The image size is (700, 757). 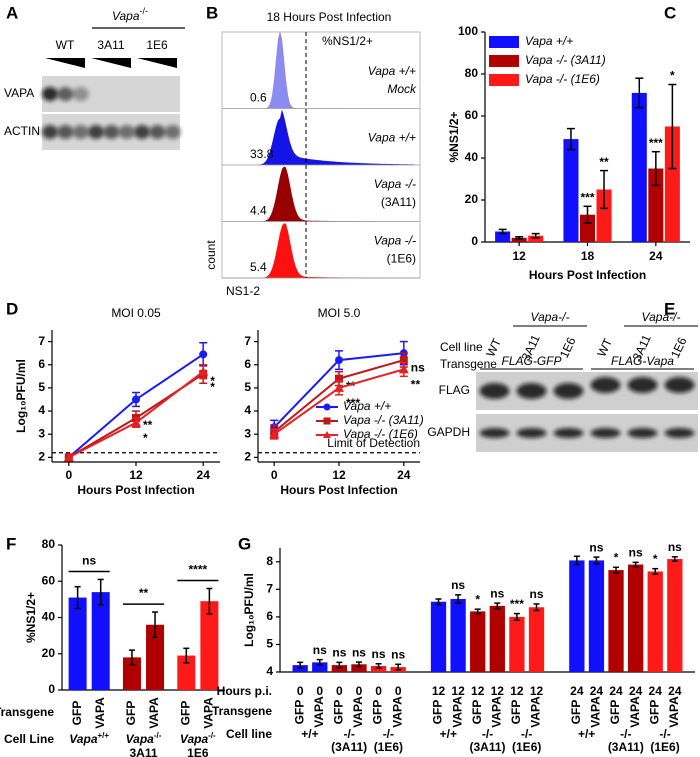 I want to click on genotype-header: Vapa-/-, so click(x=130, y=14).